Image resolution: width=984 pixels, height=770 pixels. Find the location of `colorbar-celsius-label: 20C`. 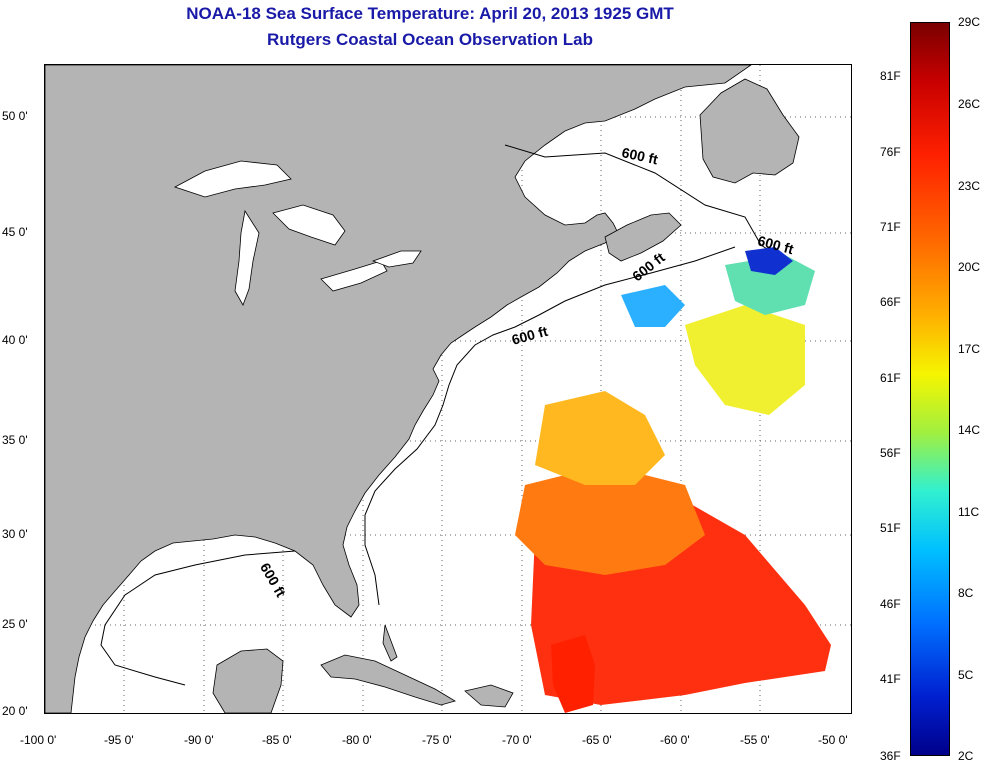

colorbar-celsius-label: 20C is located at coordinates (969, 267).